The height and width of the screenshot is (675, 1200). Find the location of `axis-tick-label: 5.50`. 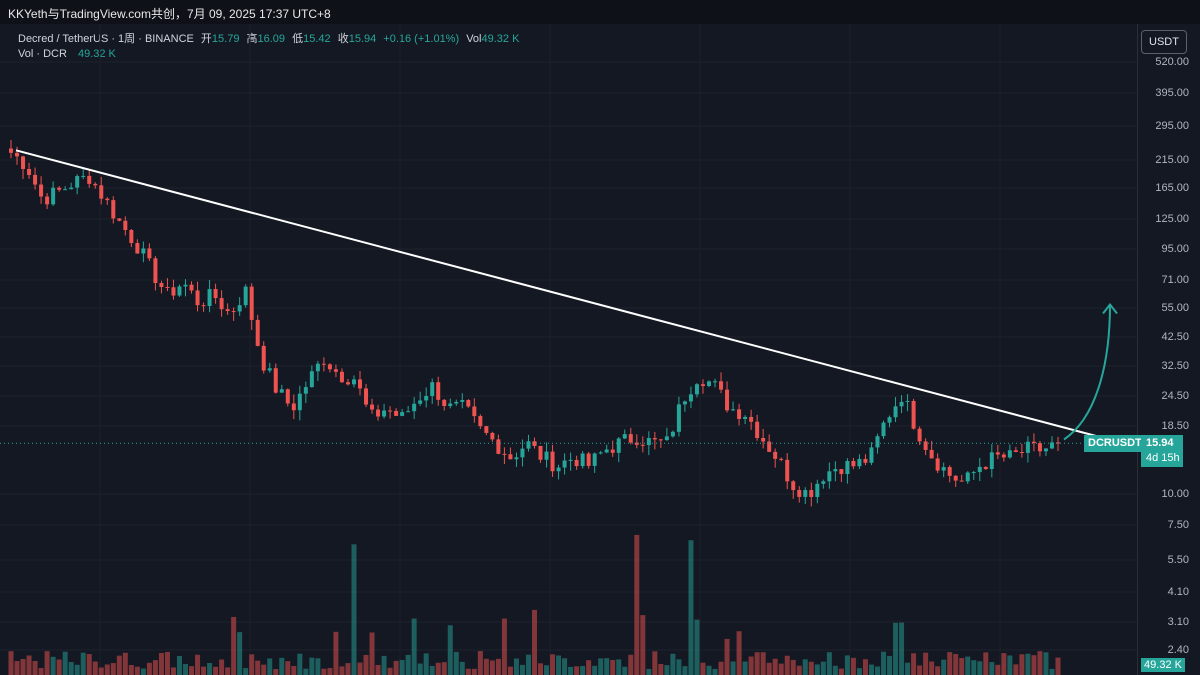

axis-tick-label: 5.50 is located at coordinates (1178, 560).